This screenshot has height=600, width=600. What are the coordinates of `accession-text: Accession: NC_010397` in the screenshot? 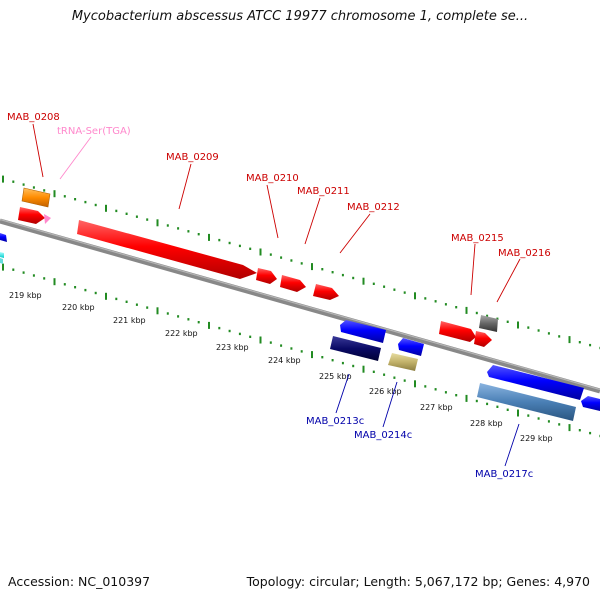 It's located at (79, 581).